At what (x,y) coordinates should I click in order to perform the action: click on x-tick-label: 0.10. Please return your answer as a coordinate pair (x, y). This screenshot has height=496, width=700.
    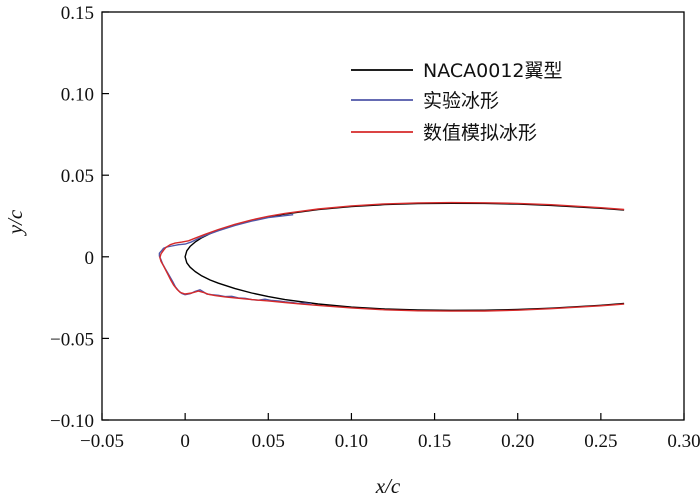
    Looking at the image, I should click on (351, 441).